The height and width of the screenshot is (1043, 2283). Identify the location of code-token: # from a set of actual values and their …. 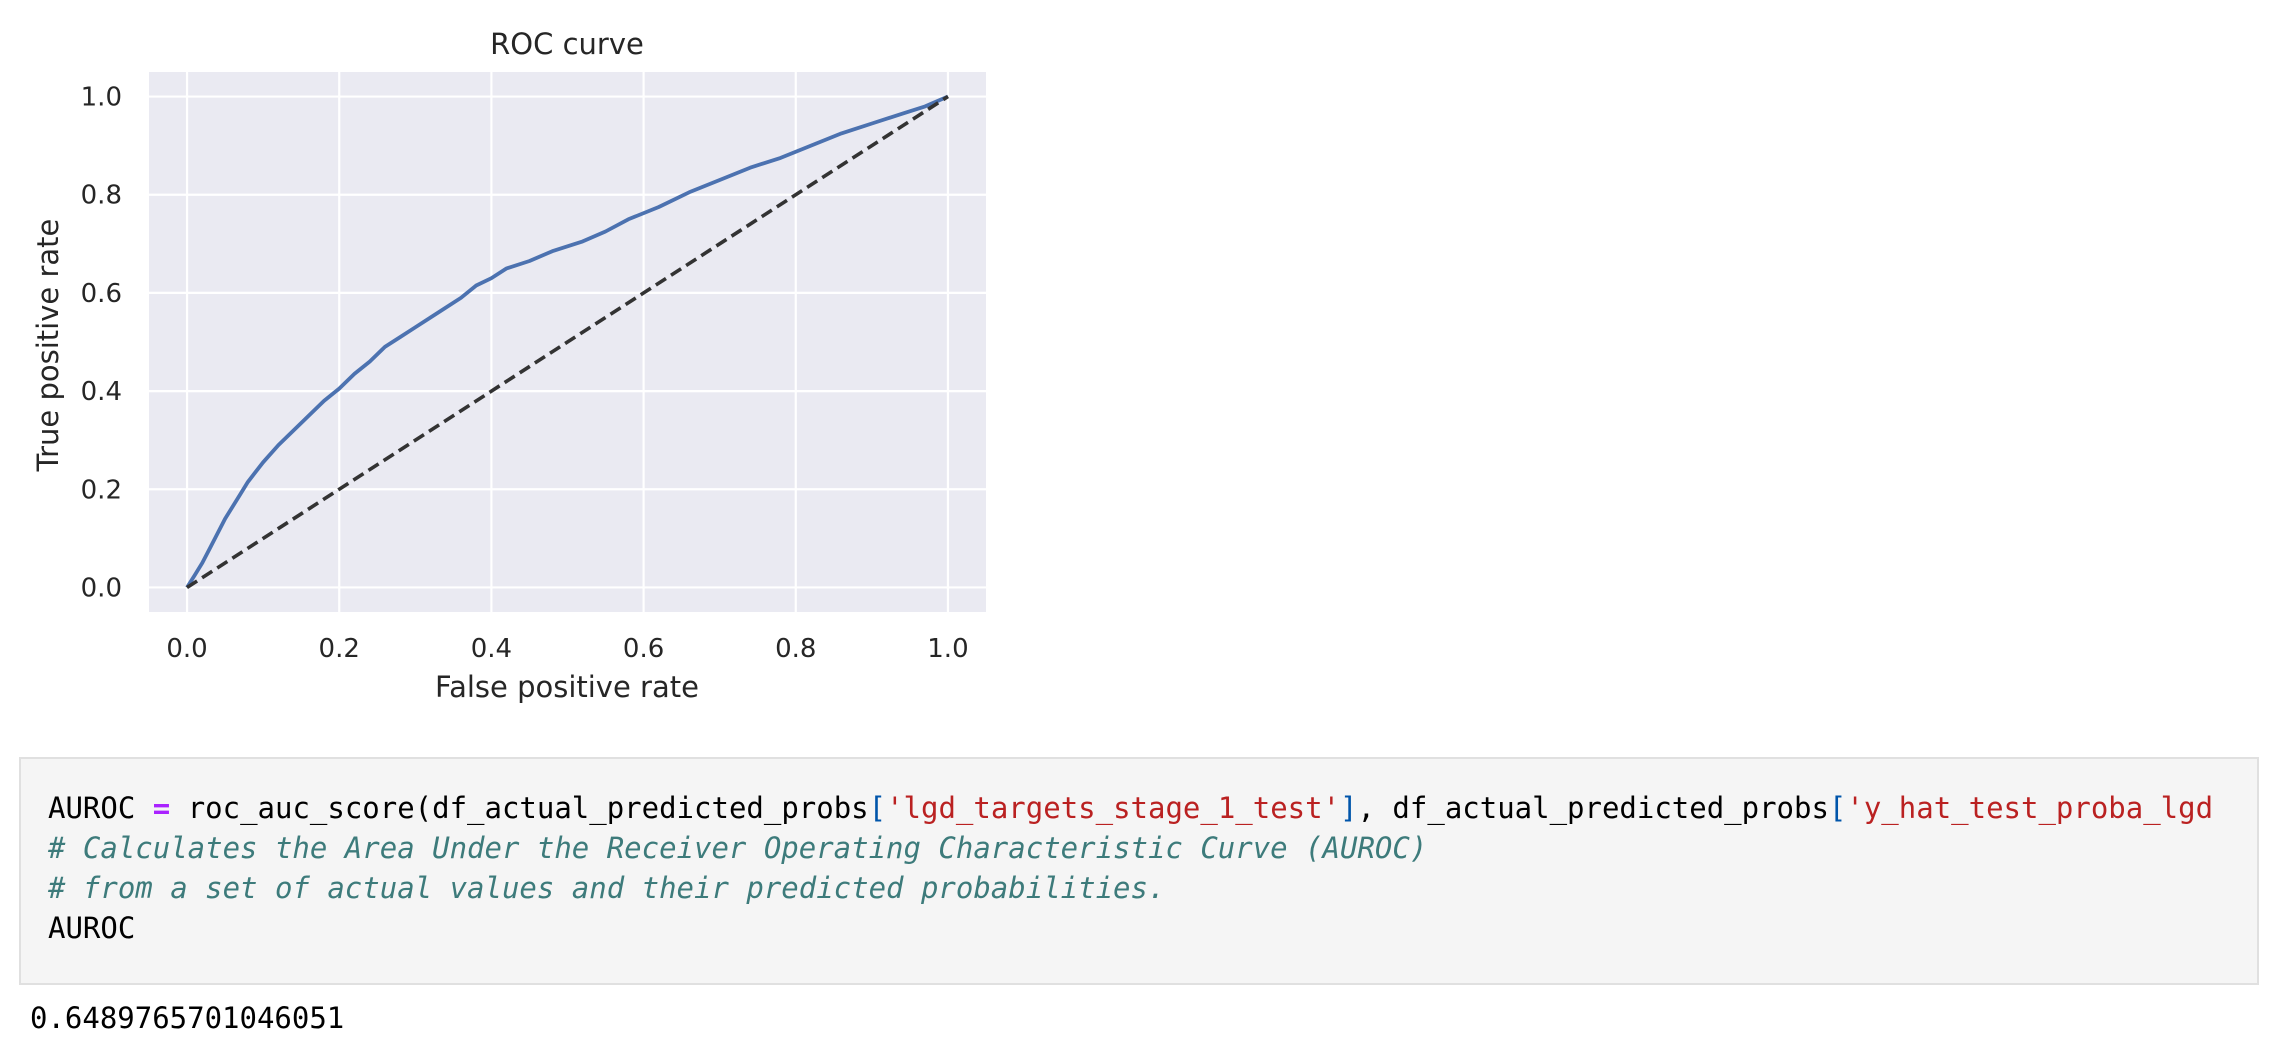
(607, 888).